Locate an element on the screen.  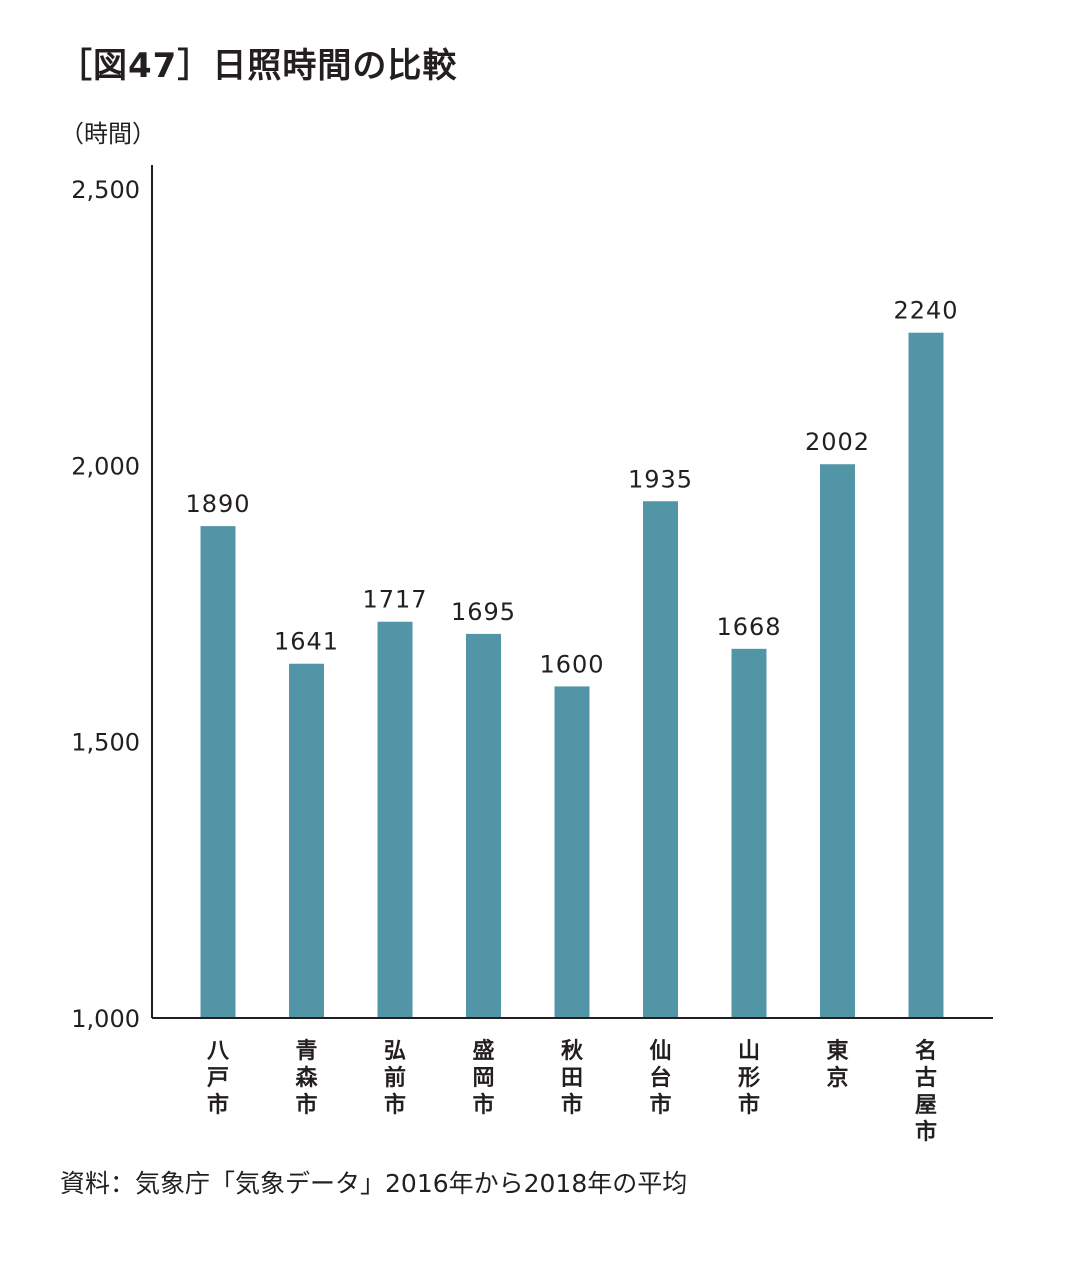
bar-value-label: 1890 is located at coordinates (217, 504).